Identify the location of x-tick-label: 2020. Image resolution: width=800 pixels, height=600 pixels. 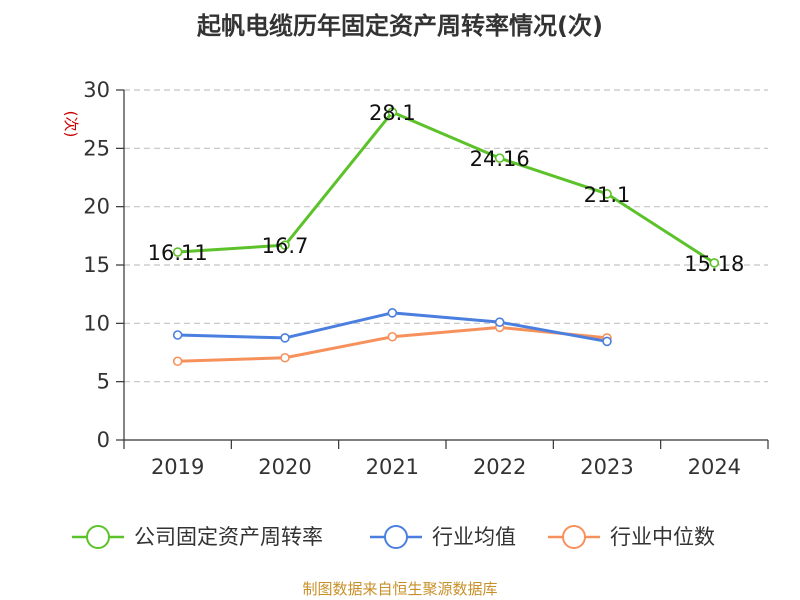
(284, 467).